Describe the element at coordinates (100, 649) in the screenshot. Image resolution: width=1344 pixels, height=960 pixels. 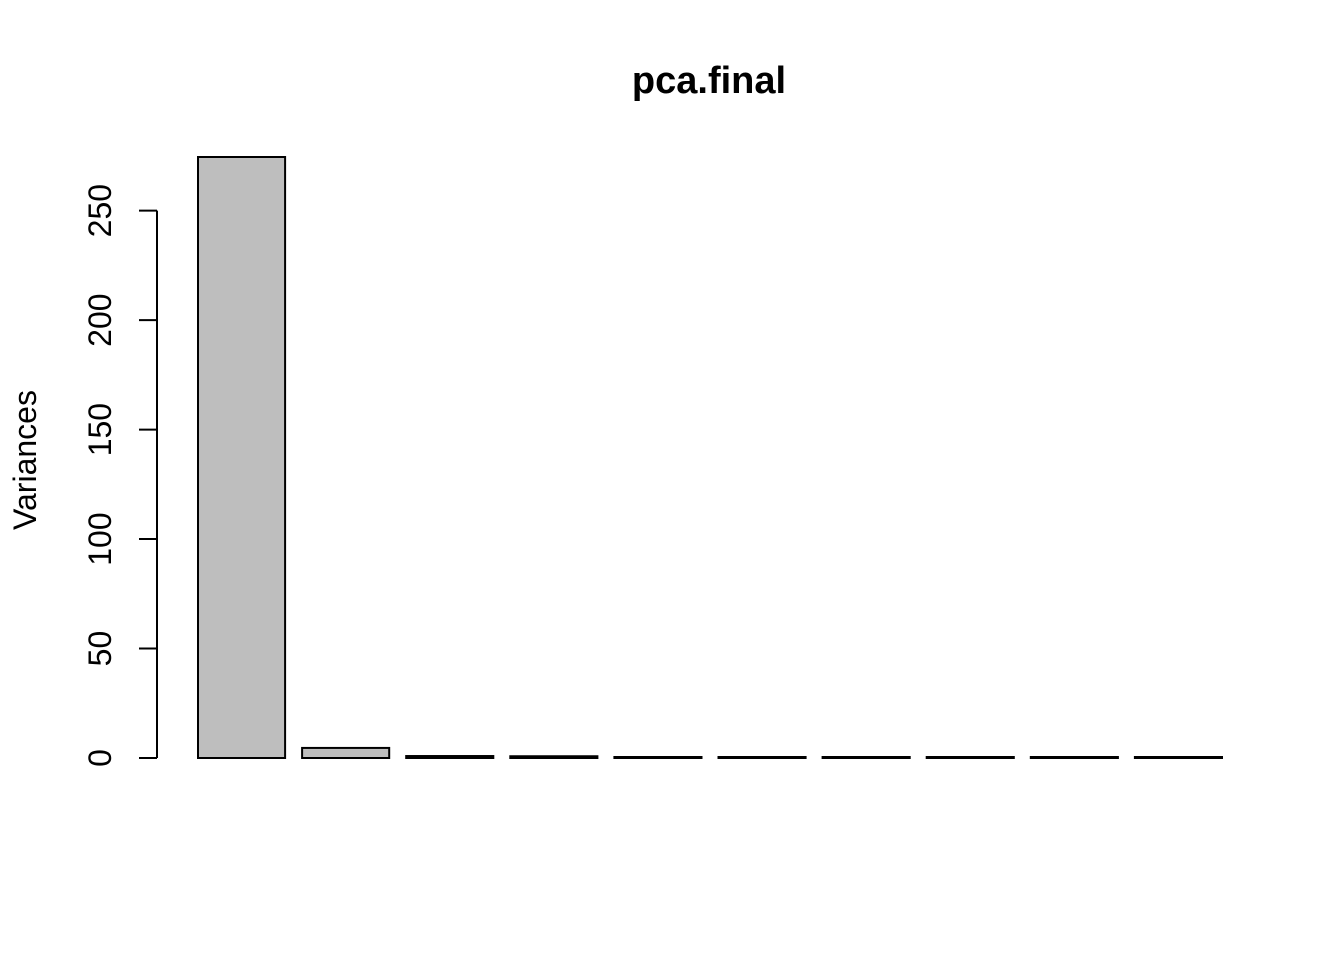
I see `y-tick-label: 50` at that location.